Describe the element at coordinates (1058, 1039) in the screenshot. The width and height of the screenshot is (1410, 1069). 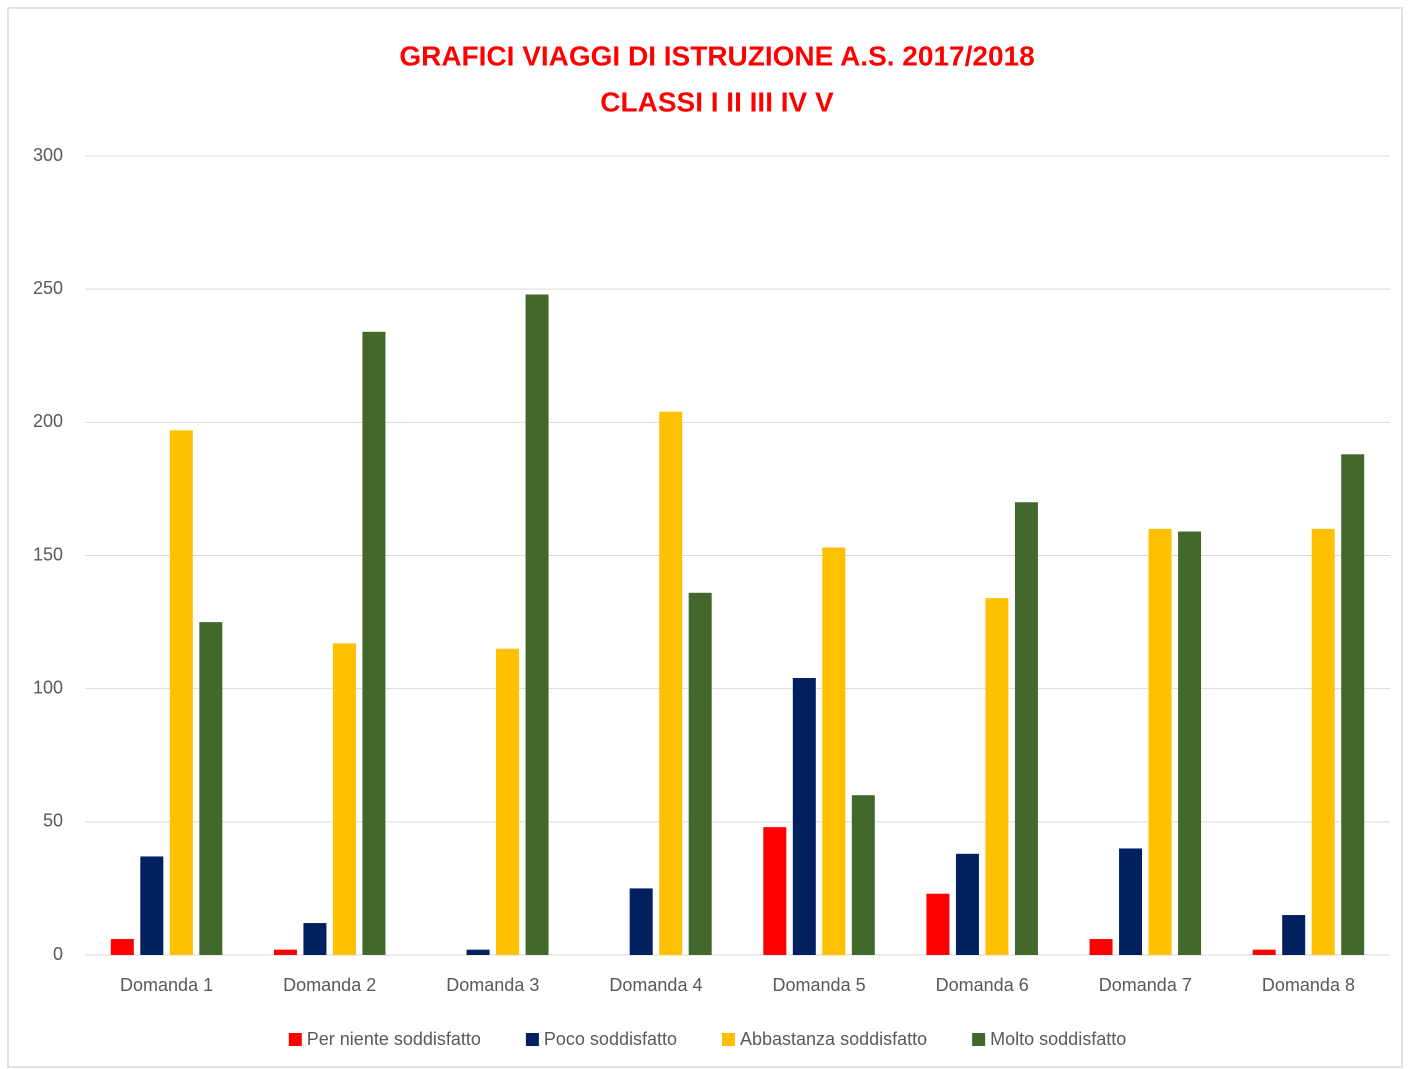
I see `legend-label: Molto soddisfatto` at that location.